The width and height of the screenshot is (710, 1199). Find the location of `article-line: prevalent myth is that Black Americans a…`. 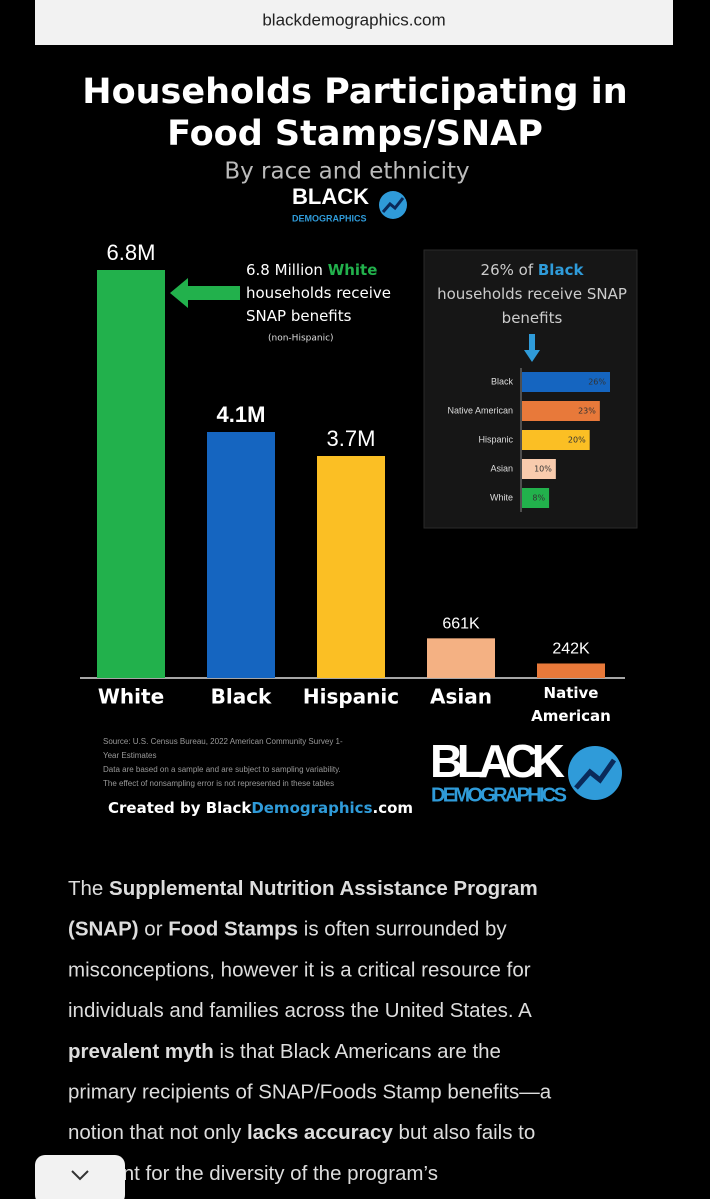

article-line: prevalent myth is that Black Americans a… is located at coordinates (284, 1051).